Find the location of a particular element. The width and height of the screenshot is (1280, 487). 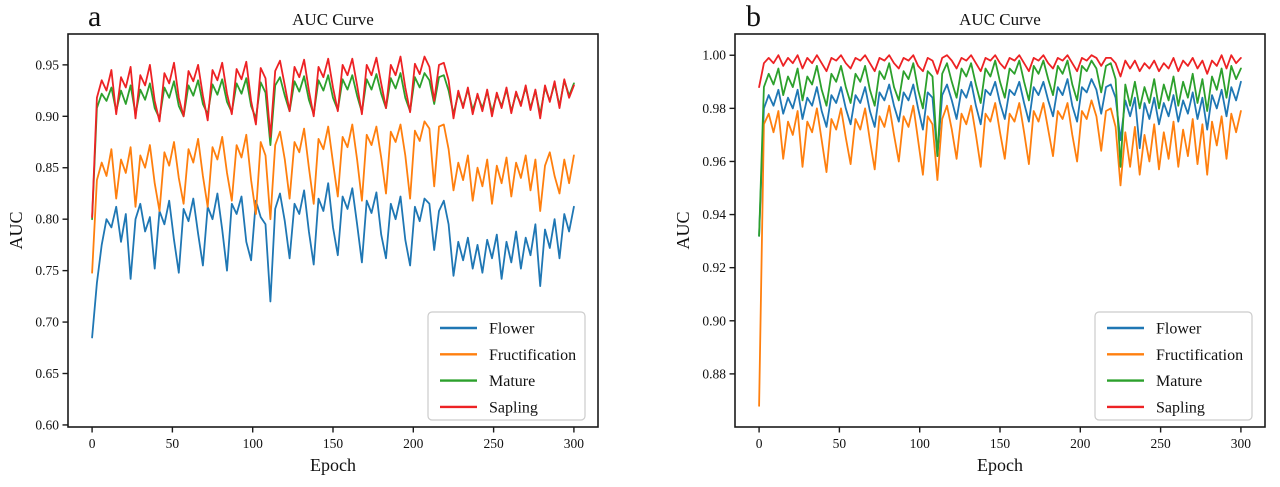

y-tick-label: 0.96 is located at coordinates (714, 161).